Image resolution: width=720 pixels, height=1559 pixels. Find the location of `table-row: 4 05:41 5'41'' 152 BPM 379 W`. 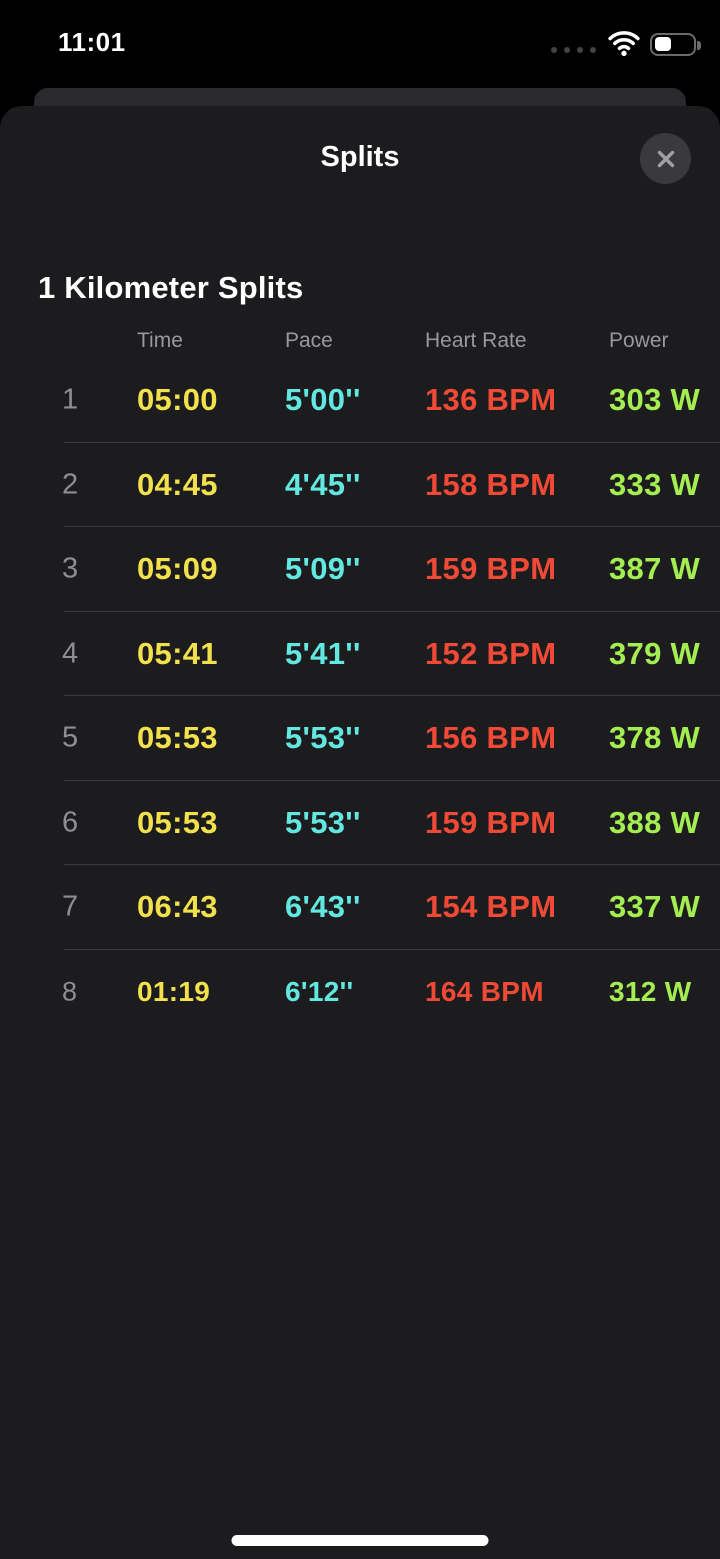

table-row: 4 05:41 5'41'' 152 BPM 379 W is located at coordinates (360, 654).